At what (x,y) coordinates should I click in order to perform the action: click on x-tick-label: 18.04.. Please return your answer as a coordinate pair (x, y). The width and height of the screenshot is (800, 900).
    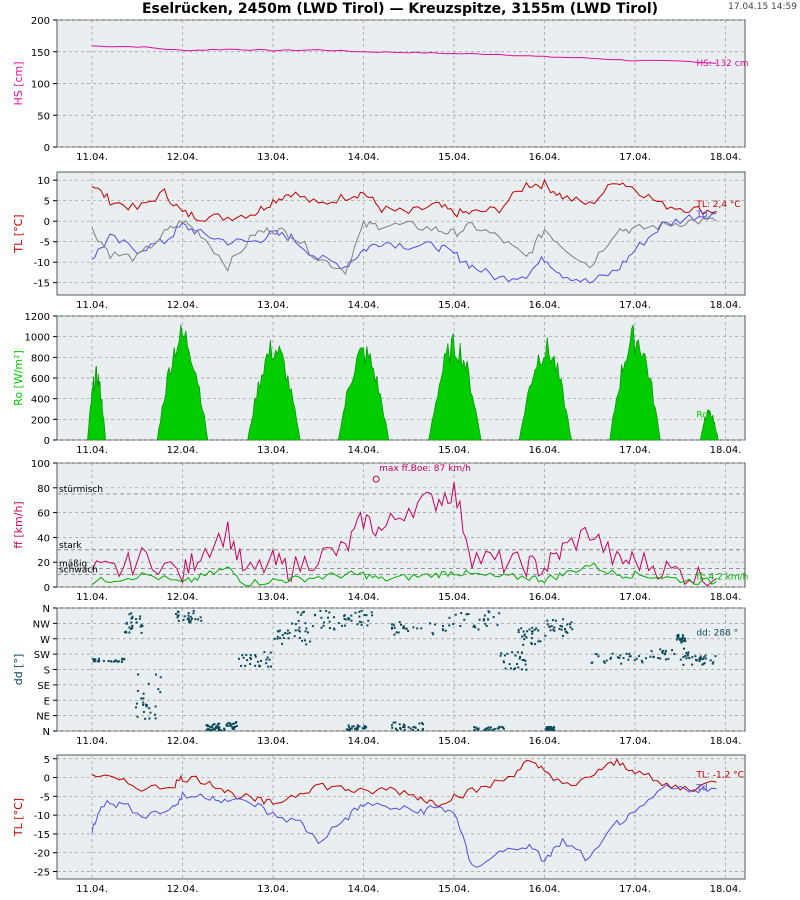
    Looking at the image, I should click on (726, 889).